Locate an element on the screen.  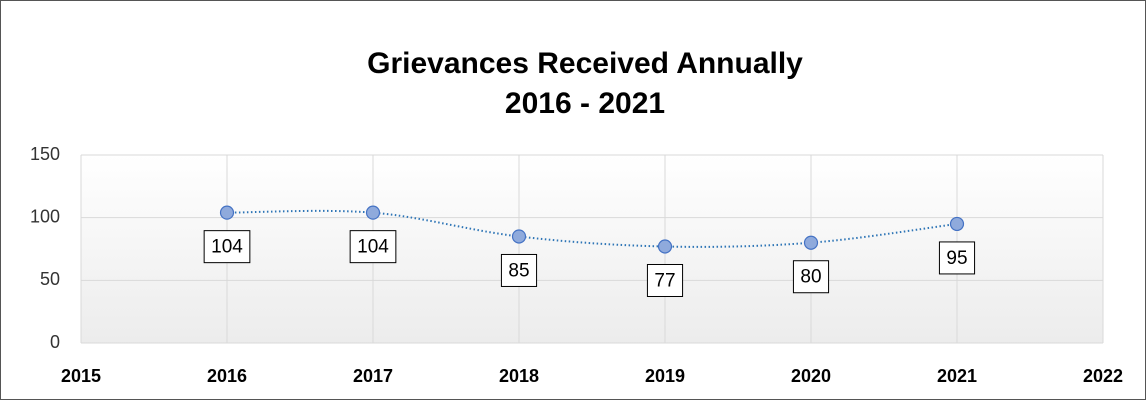
x-tick-label: 2021 is located at coordinates (957, 376).